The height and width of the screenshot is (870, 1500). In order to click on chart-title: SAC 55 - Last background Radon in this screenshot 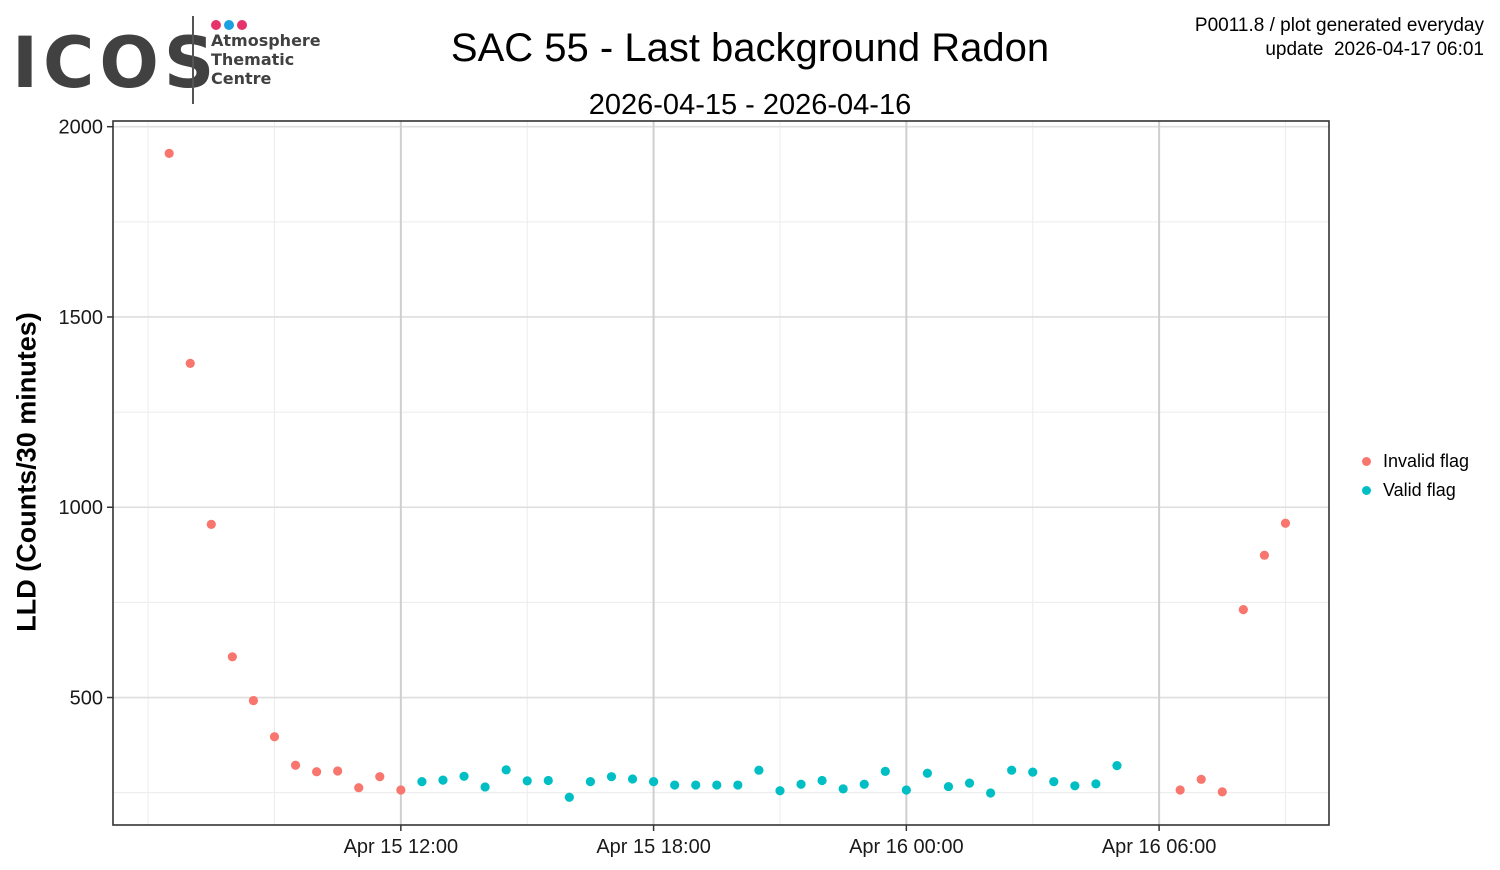, I will do `click(750, 48)`.